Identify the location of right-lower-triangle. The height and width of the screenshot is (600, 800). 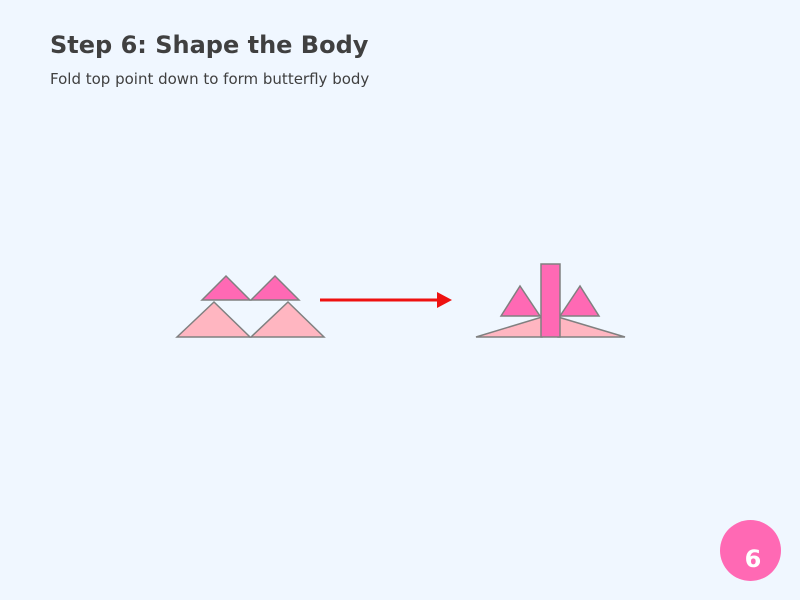
(287, 319).